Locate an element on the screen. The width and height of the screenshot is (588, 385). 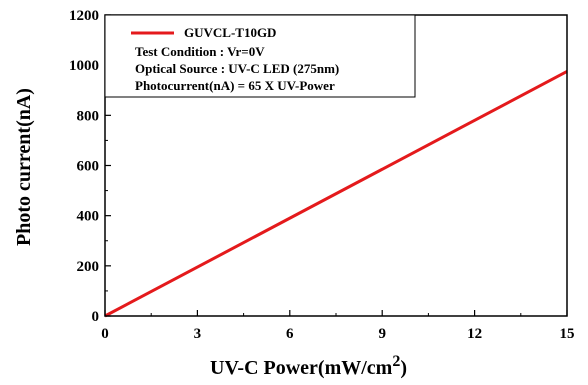
x-axis-title-main: UV-C Power(mW/cm is located at coordinates (301, 368).